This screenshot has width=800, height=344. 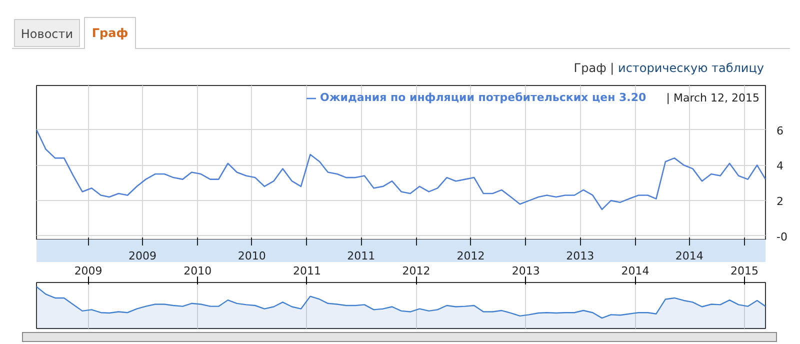 What do you see at coordinates (780, 166) in the screenshot?
I see `y-tick-label: 4` at bounding box center [780, 166].